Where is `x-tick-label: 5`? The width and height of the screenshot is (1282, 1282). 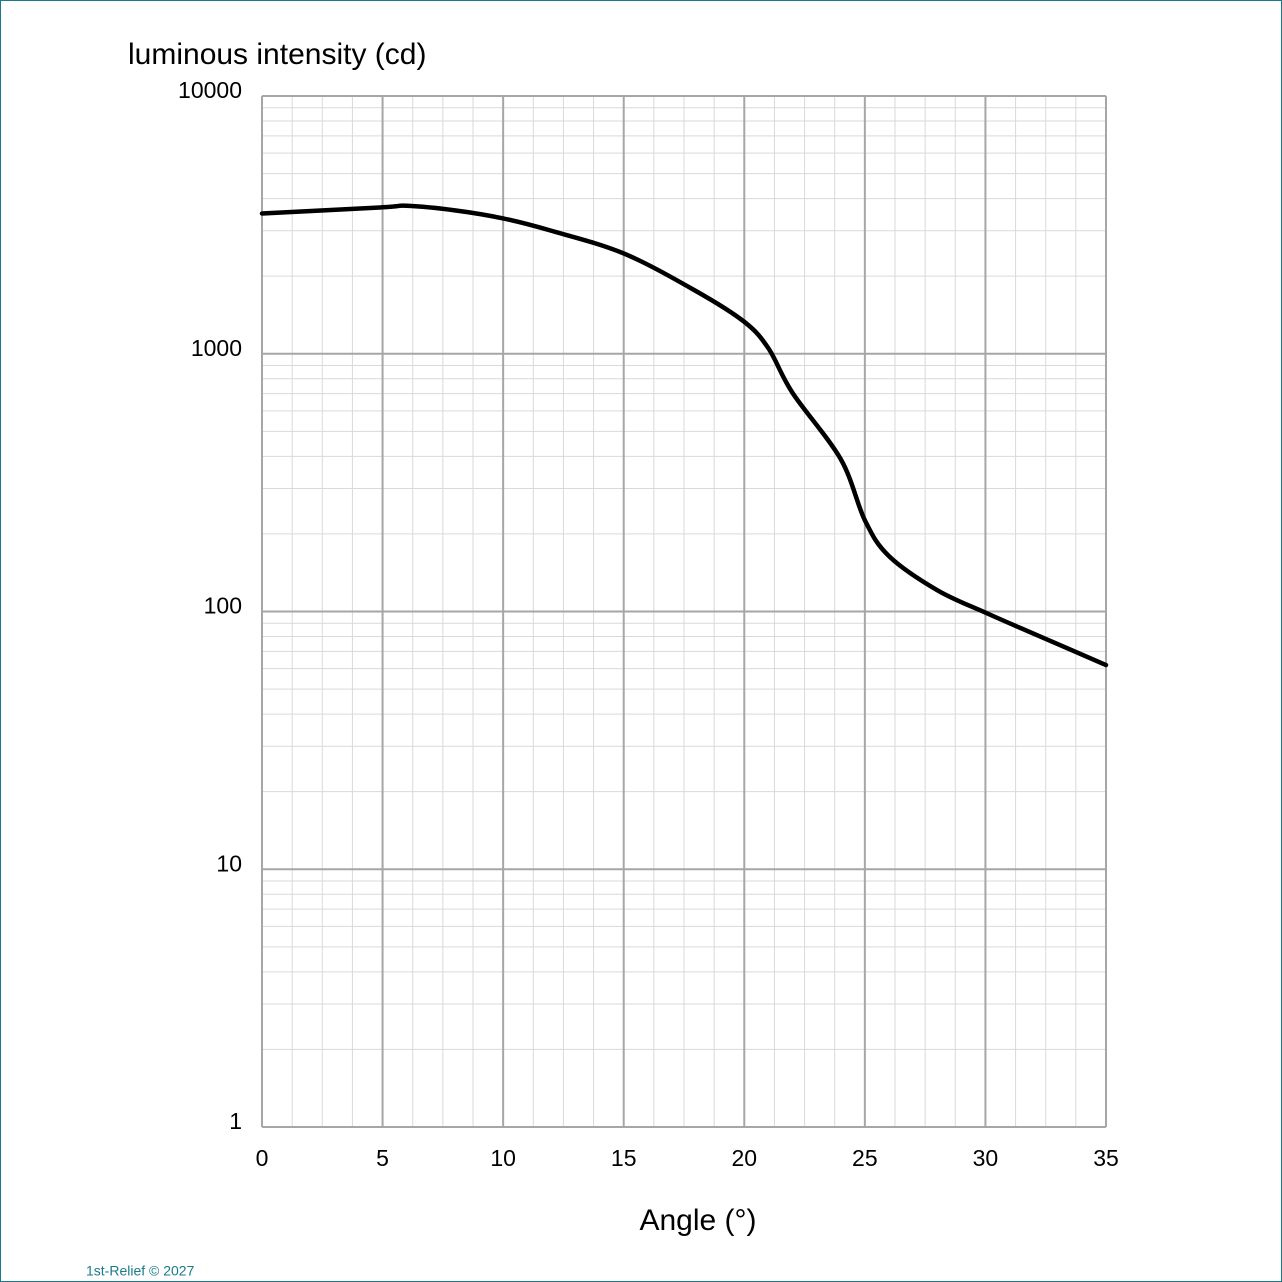
x-tick-label: 5 is located at coordinates (382, 1158).